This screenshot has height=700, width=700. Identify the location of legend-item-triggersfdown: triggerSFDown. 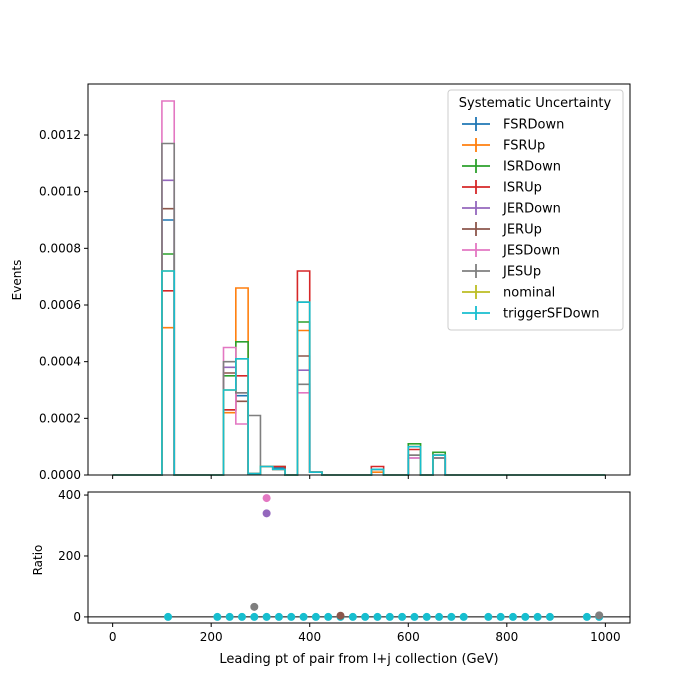
(530, 314).